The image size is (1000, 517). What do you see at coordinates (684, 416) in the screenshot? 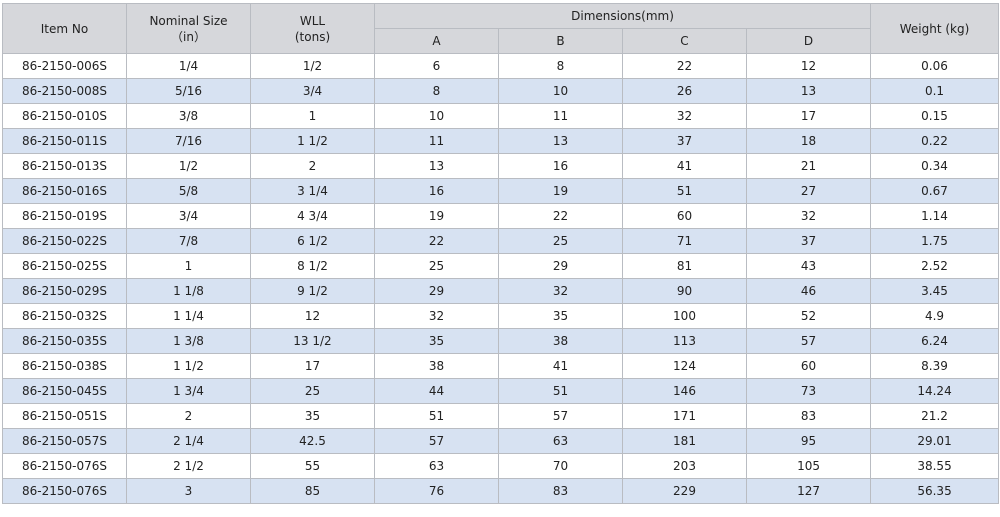
I see `dim-c-cell: 171` at bounding box center [684, 416].